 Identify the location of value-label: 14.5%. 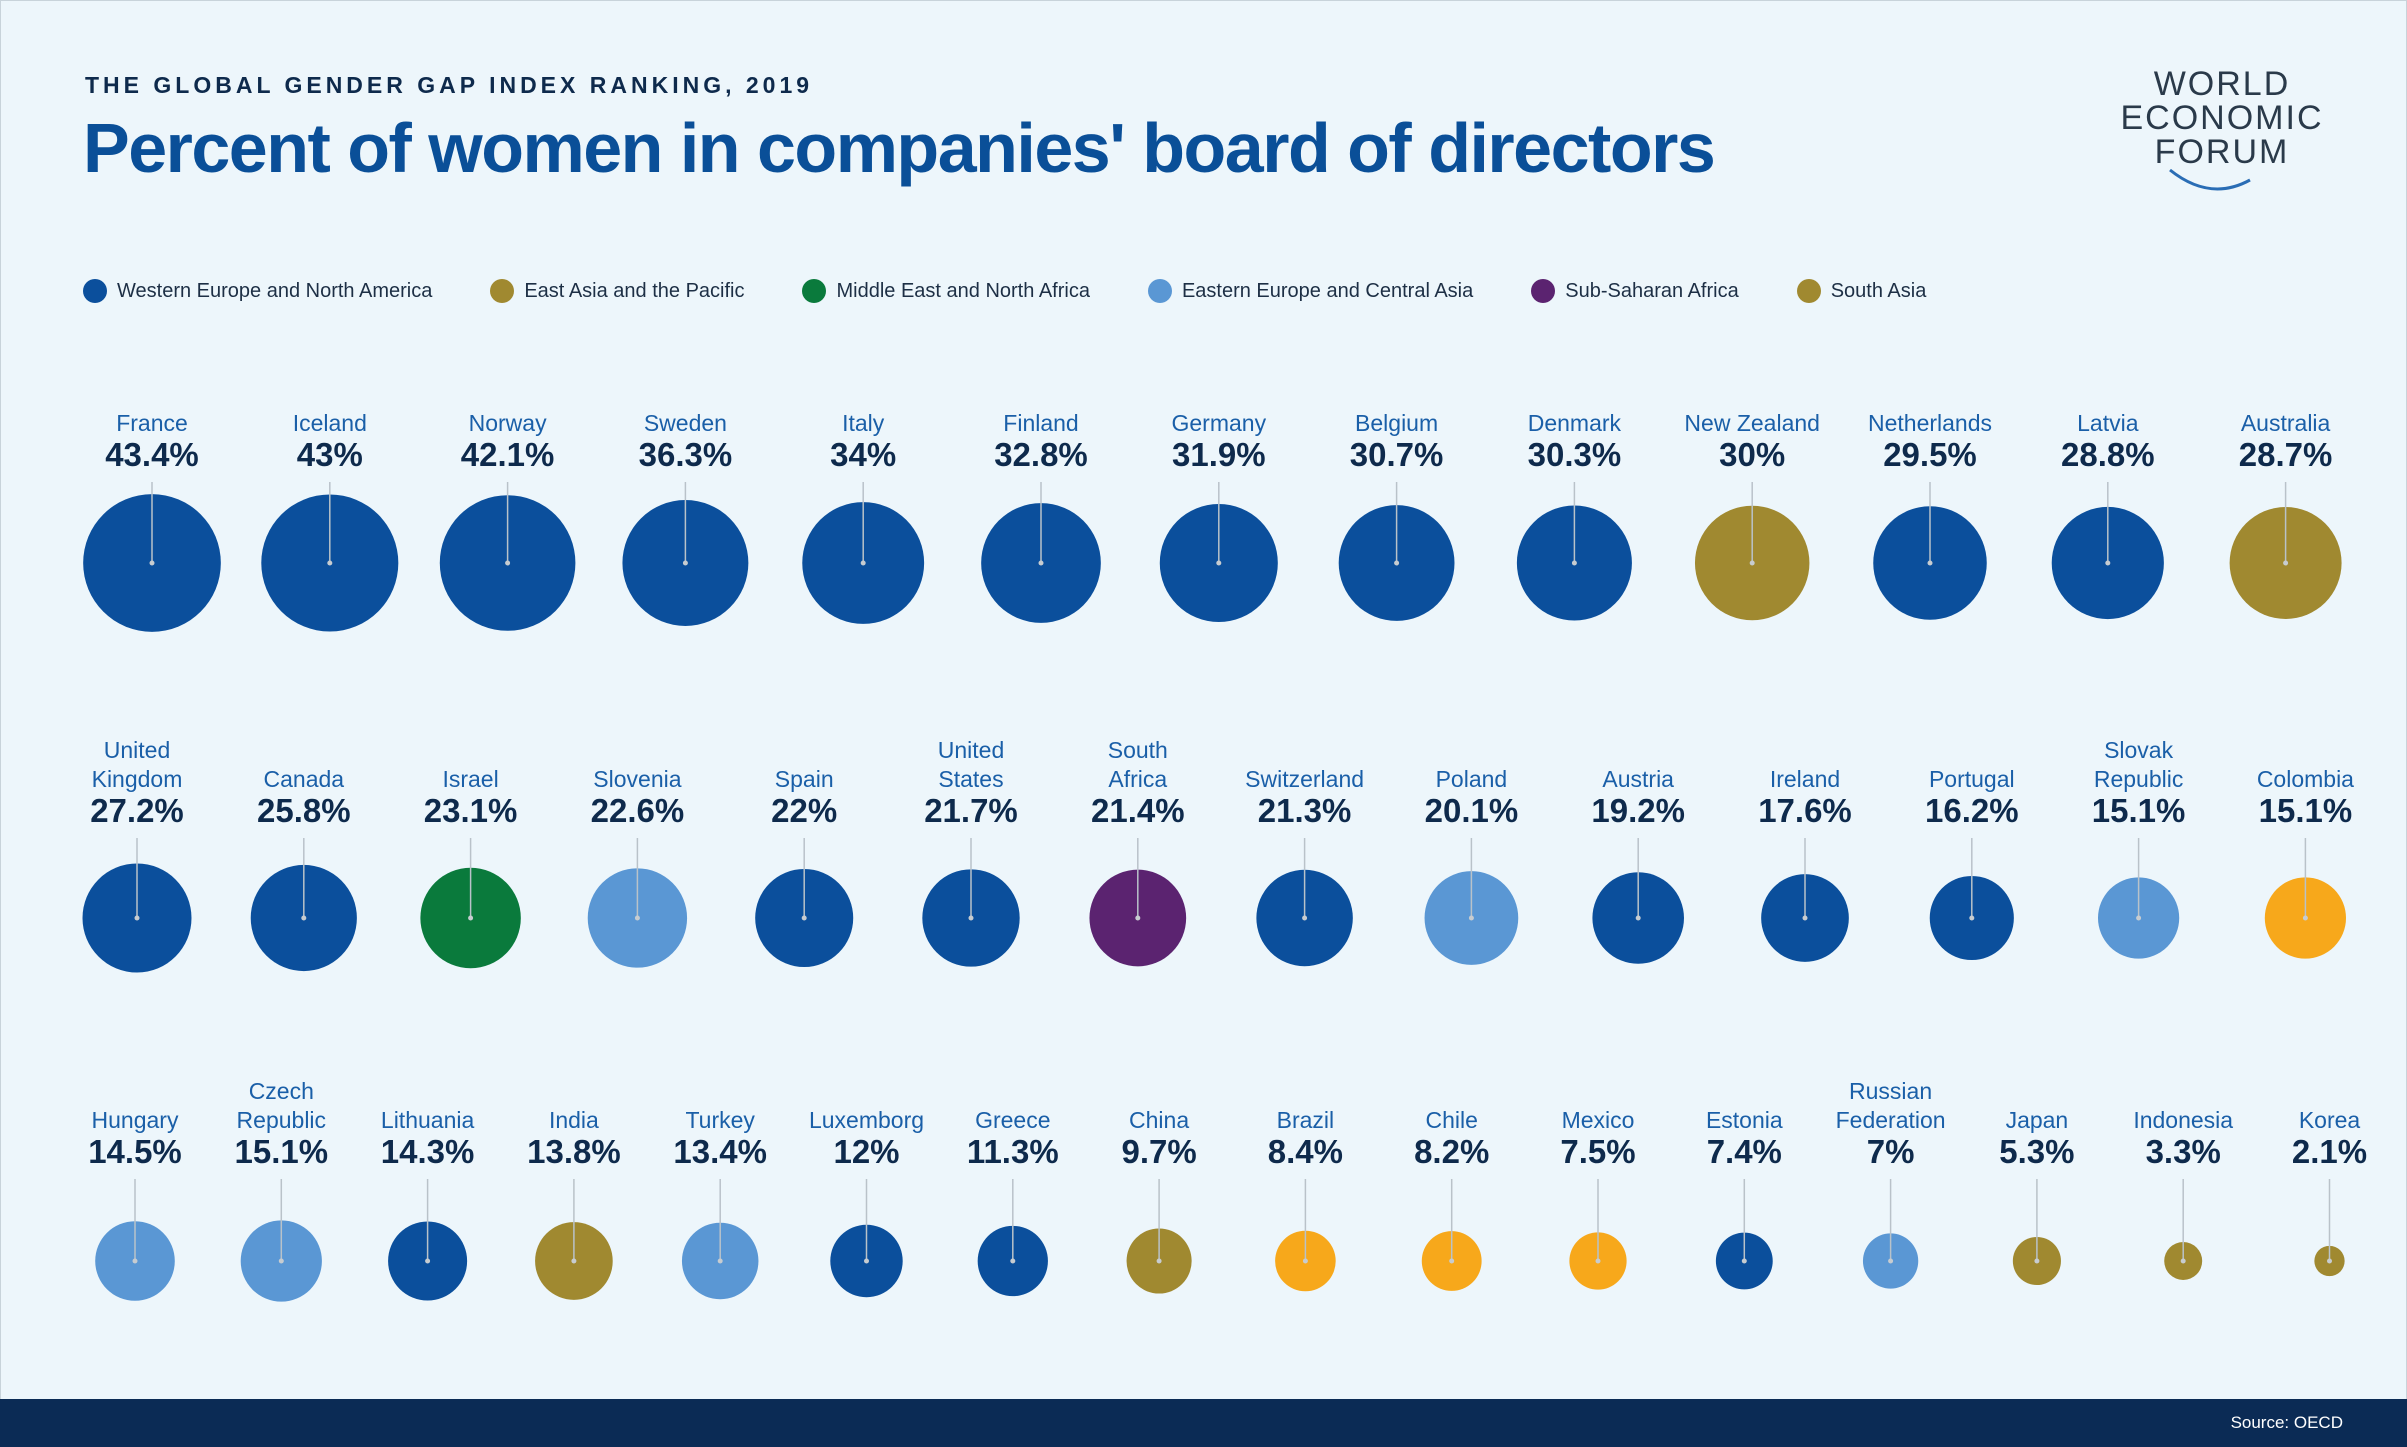
(135, 1151).